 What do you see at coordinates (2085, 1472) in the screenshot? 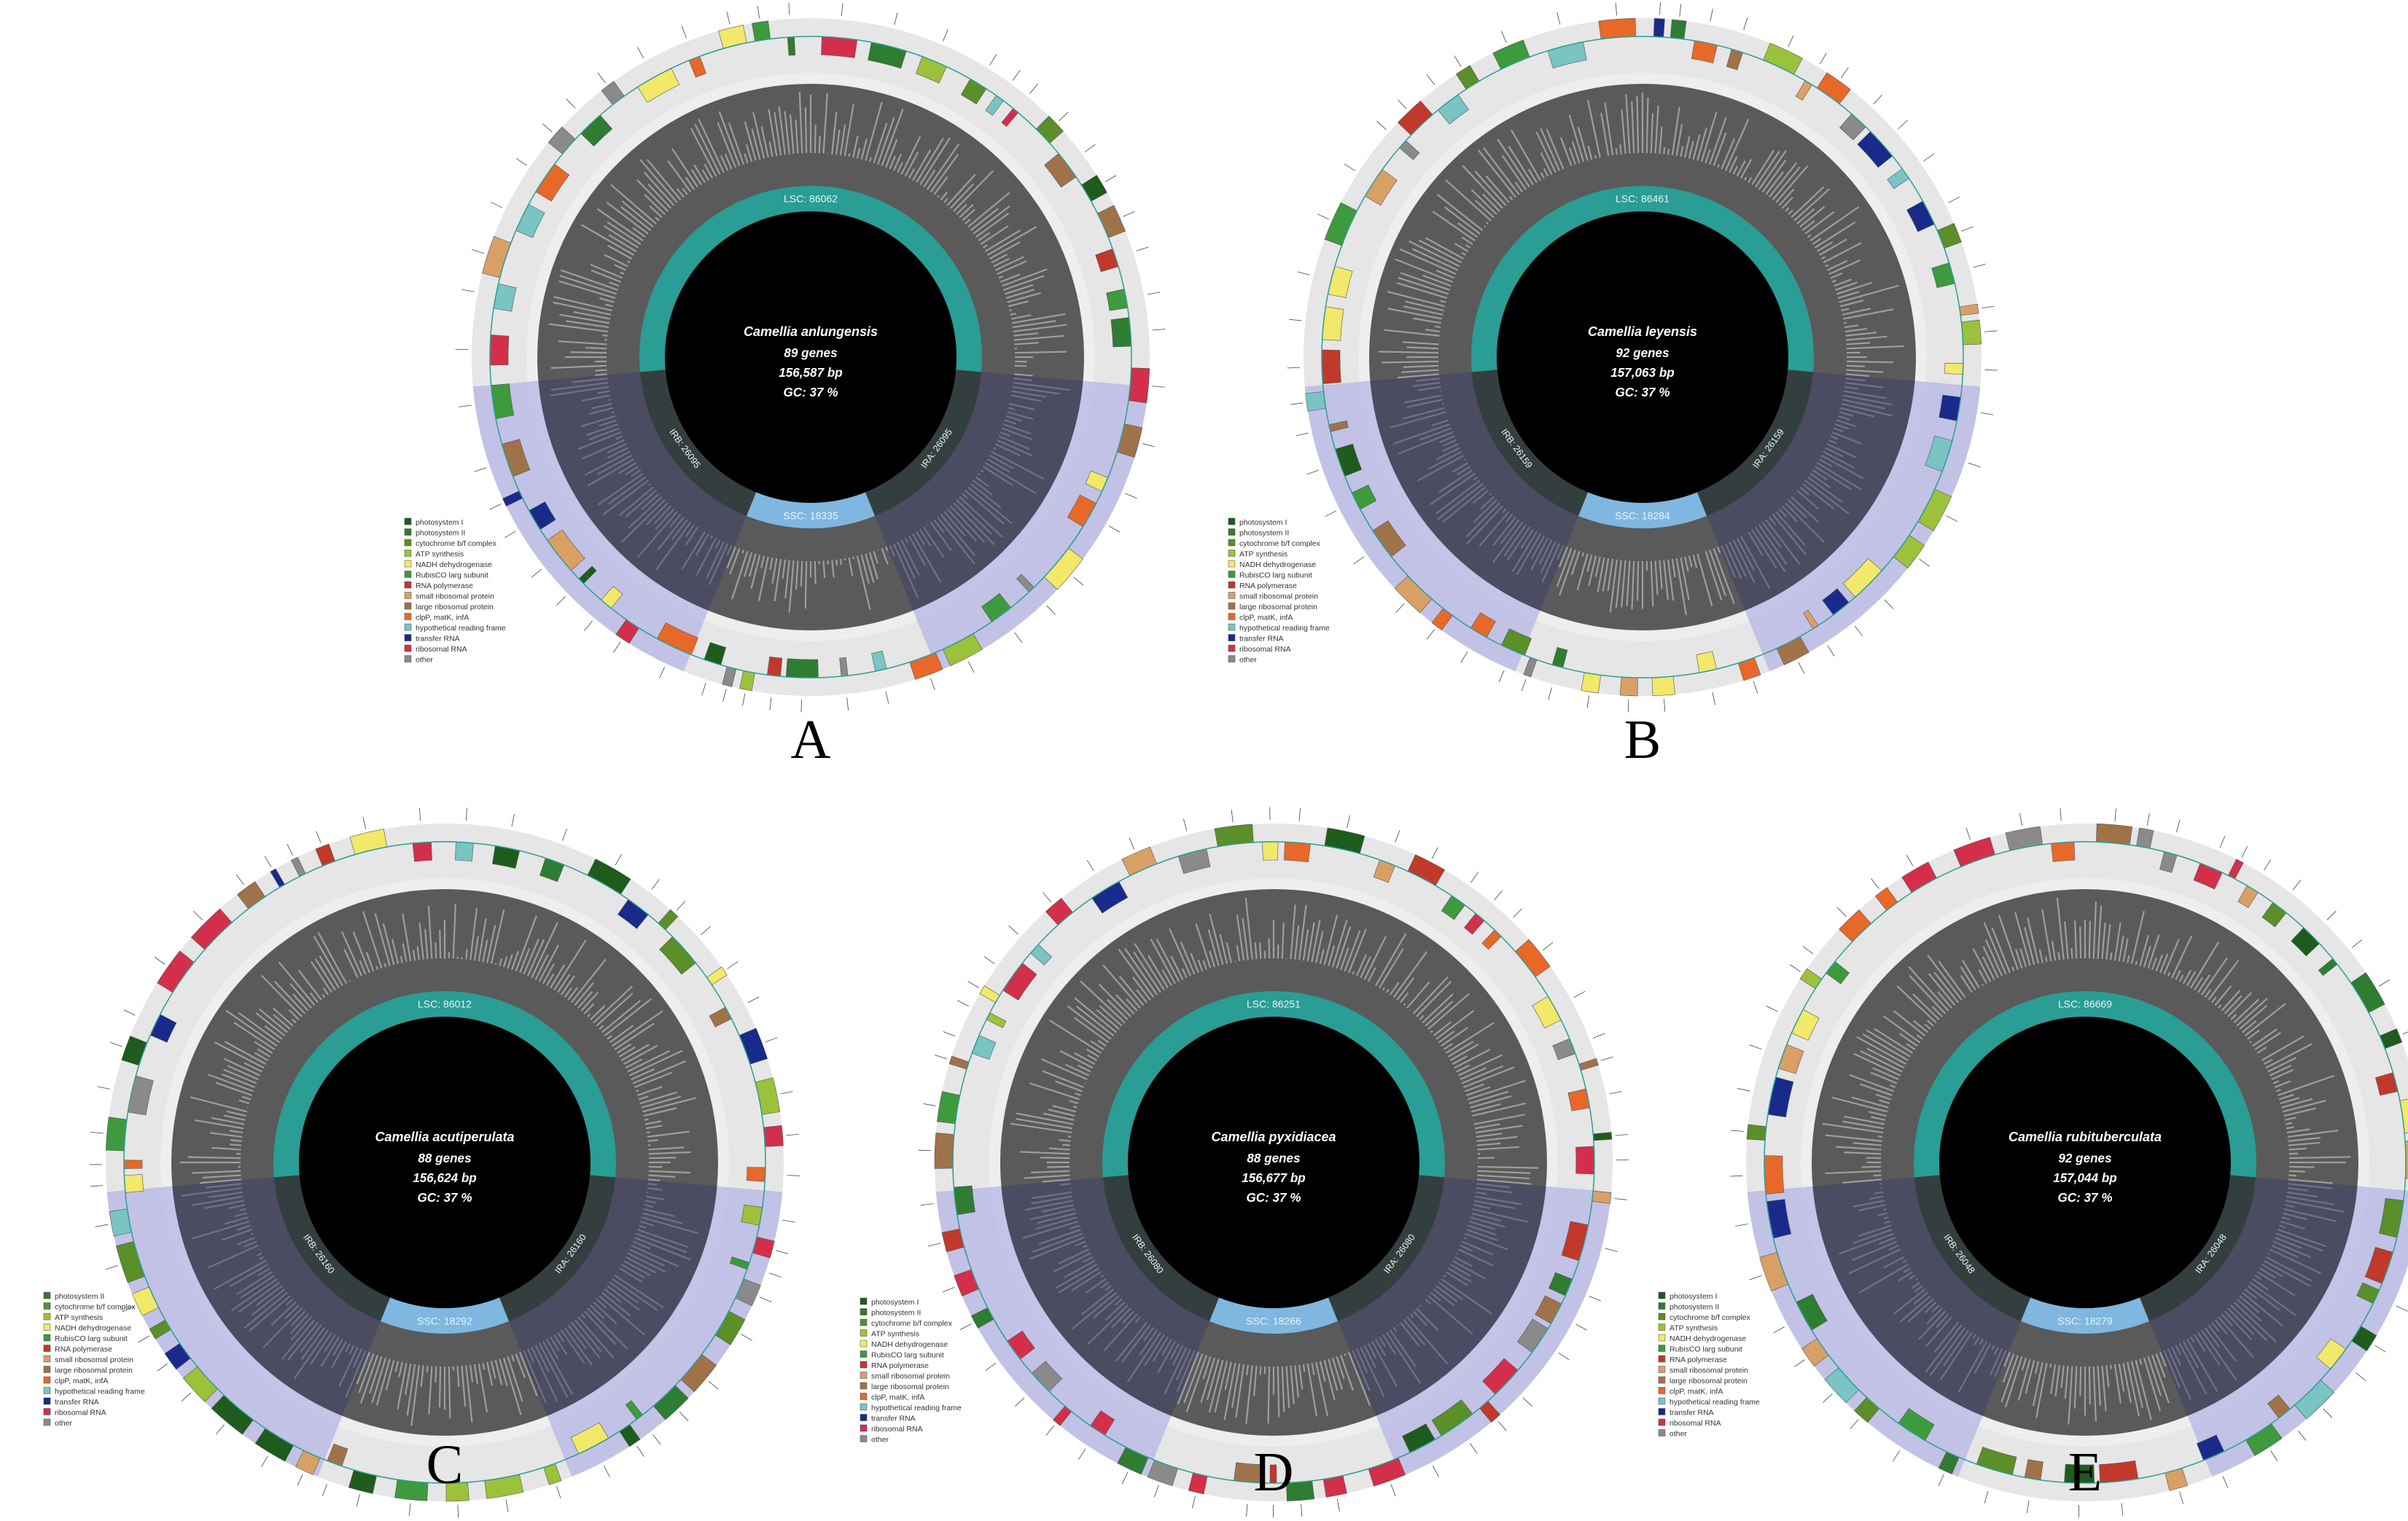
I see `panel-letter-e: E` at bounding box center [2085, 1472].